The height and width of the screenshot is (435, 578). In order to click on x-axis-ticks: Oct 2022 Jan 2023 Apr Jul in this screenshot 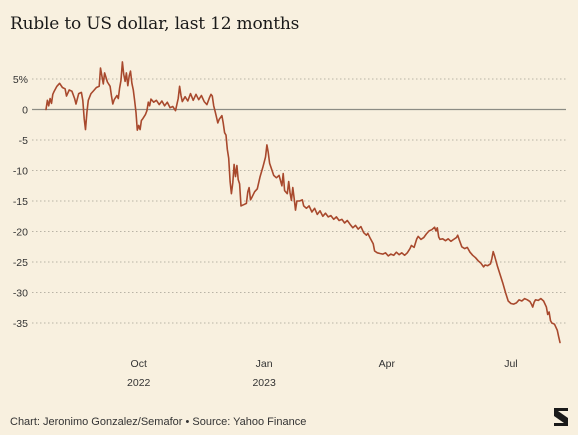, I will do `click(322, 373)`.